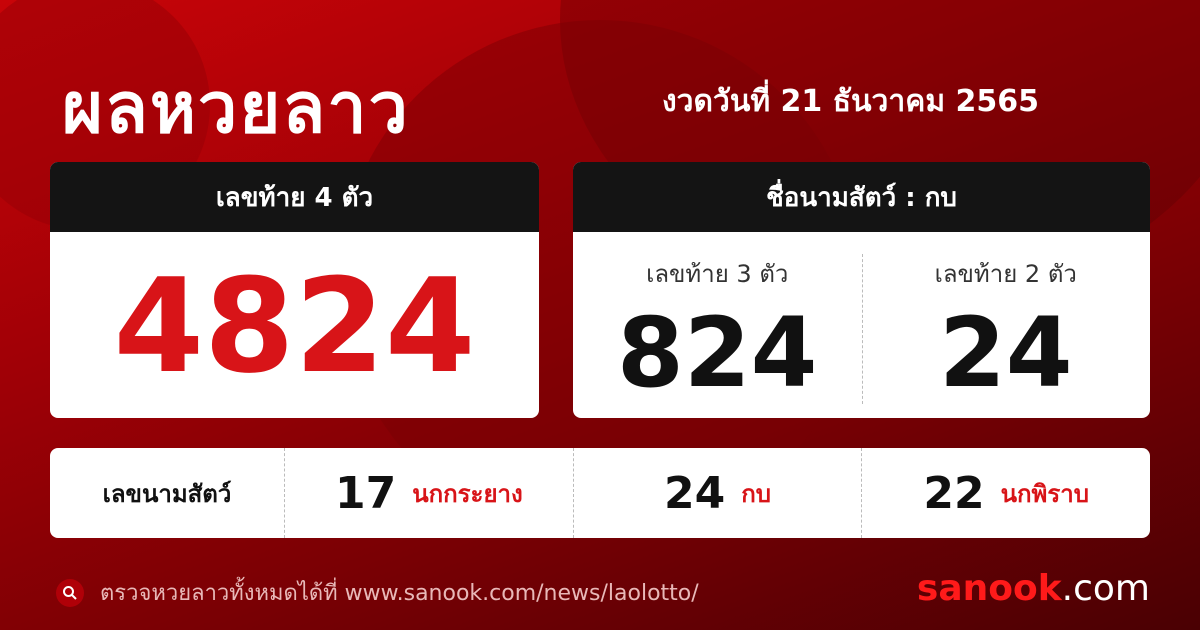 The width and height of the screenshot is (1200, 630). I want to click on animal-item: 17 นกกระยาง, so click(428, 493).